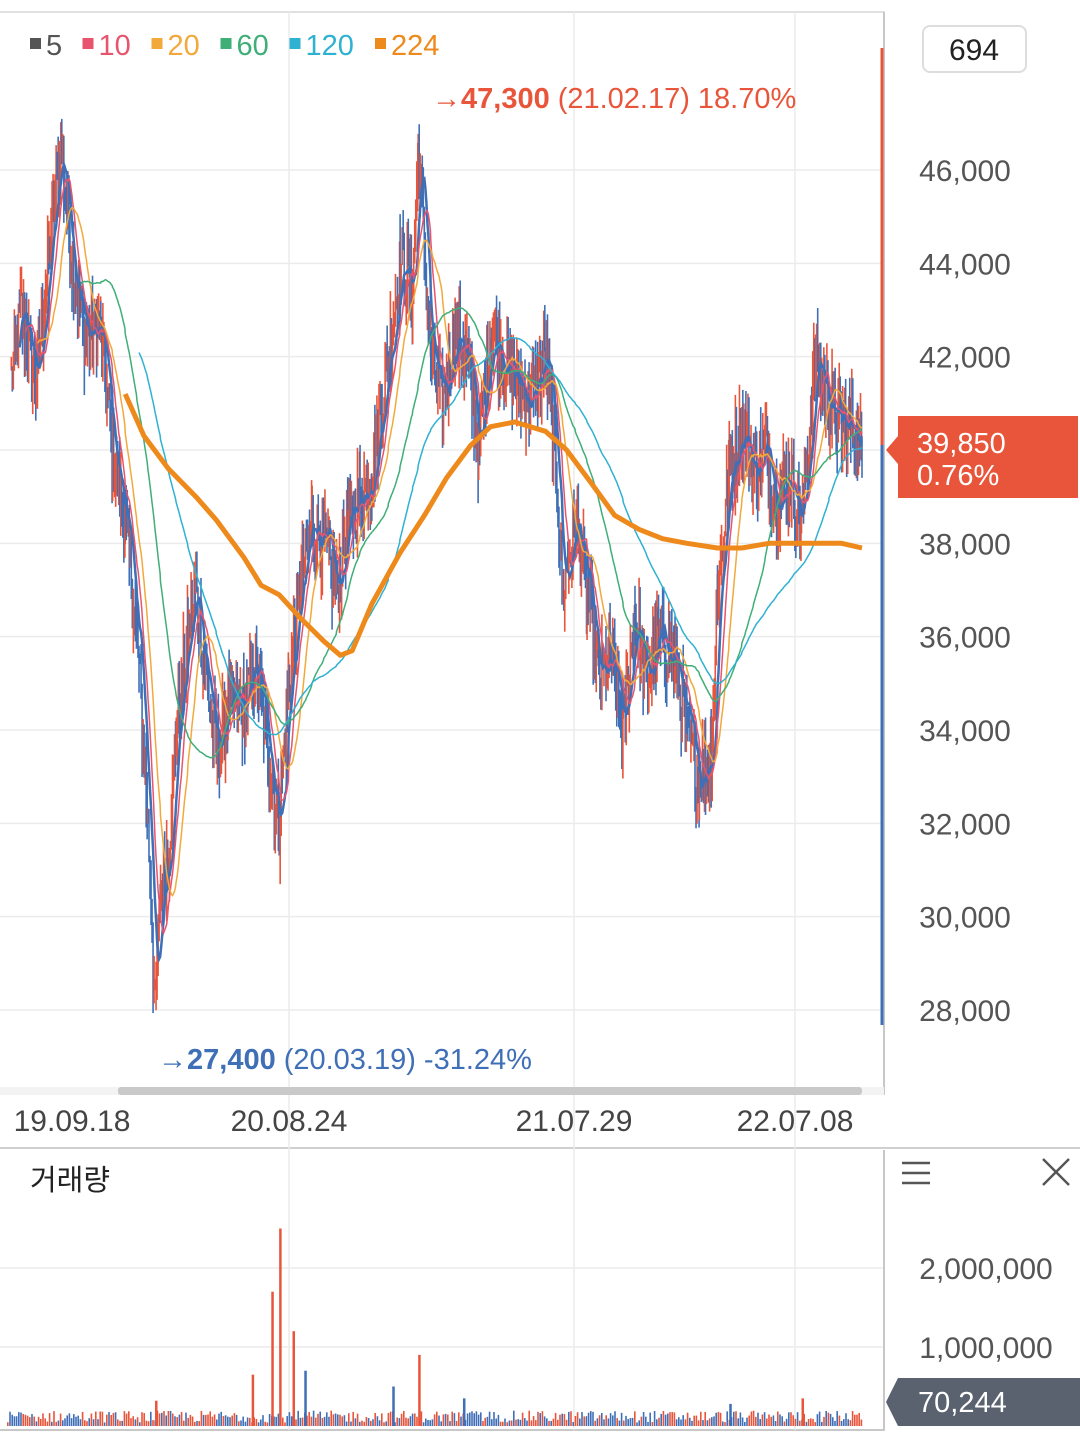 The image size is (1080, 1450). What do you see at coordinates (505, 99) in the screenshot?
I see `high-price: 47,300` at bounding box center [505, 99].